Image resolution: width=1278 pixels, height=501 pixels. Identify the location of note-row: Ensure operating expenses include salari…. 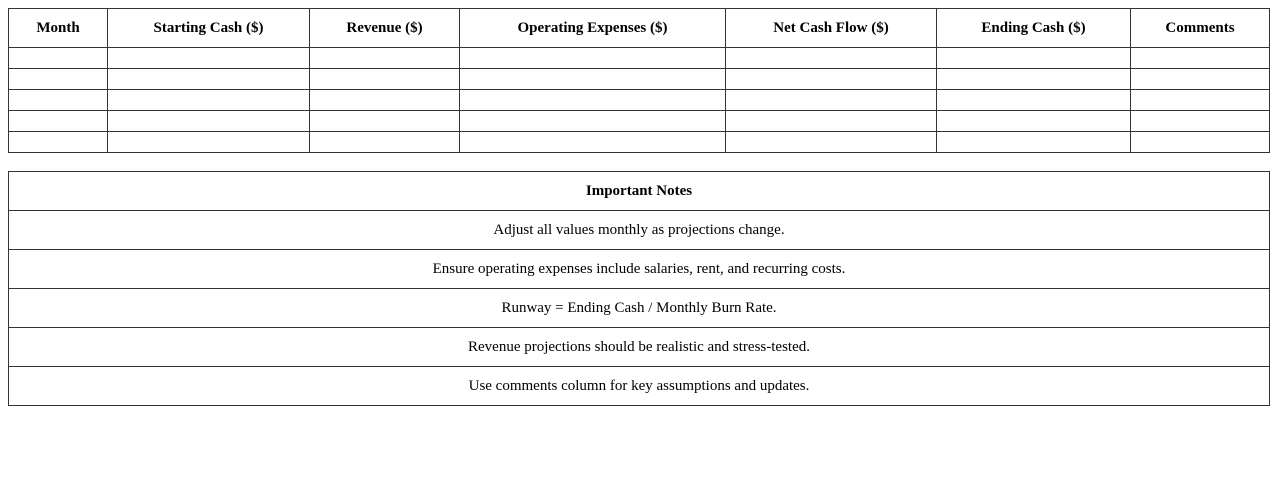
(639, 269).